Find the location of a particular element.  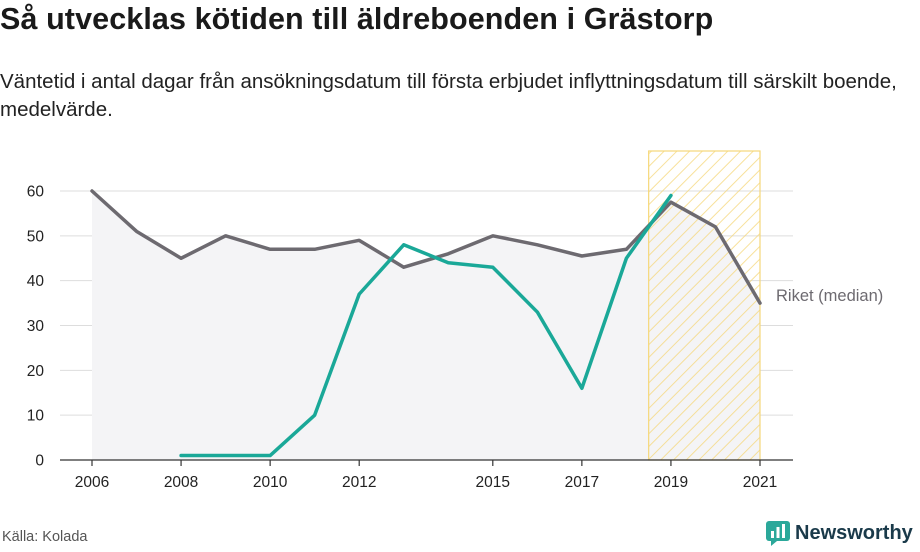

highlight-period is located at coordinates (704, 305).